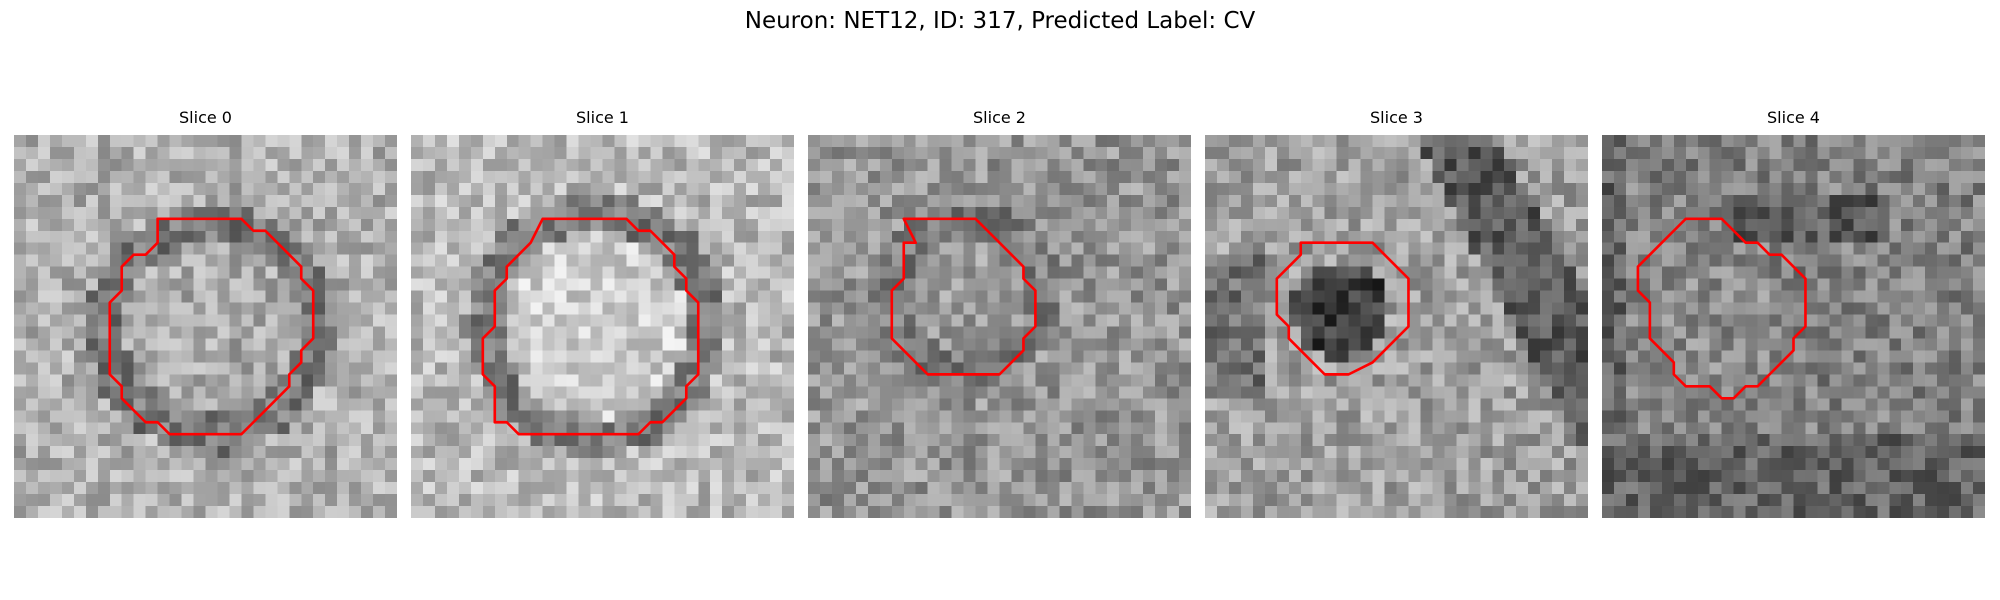  What do you see at coordinates (602, 117) in the screenshot?
I see `slice-title: Slice 1` at bounding box center [602, 117].